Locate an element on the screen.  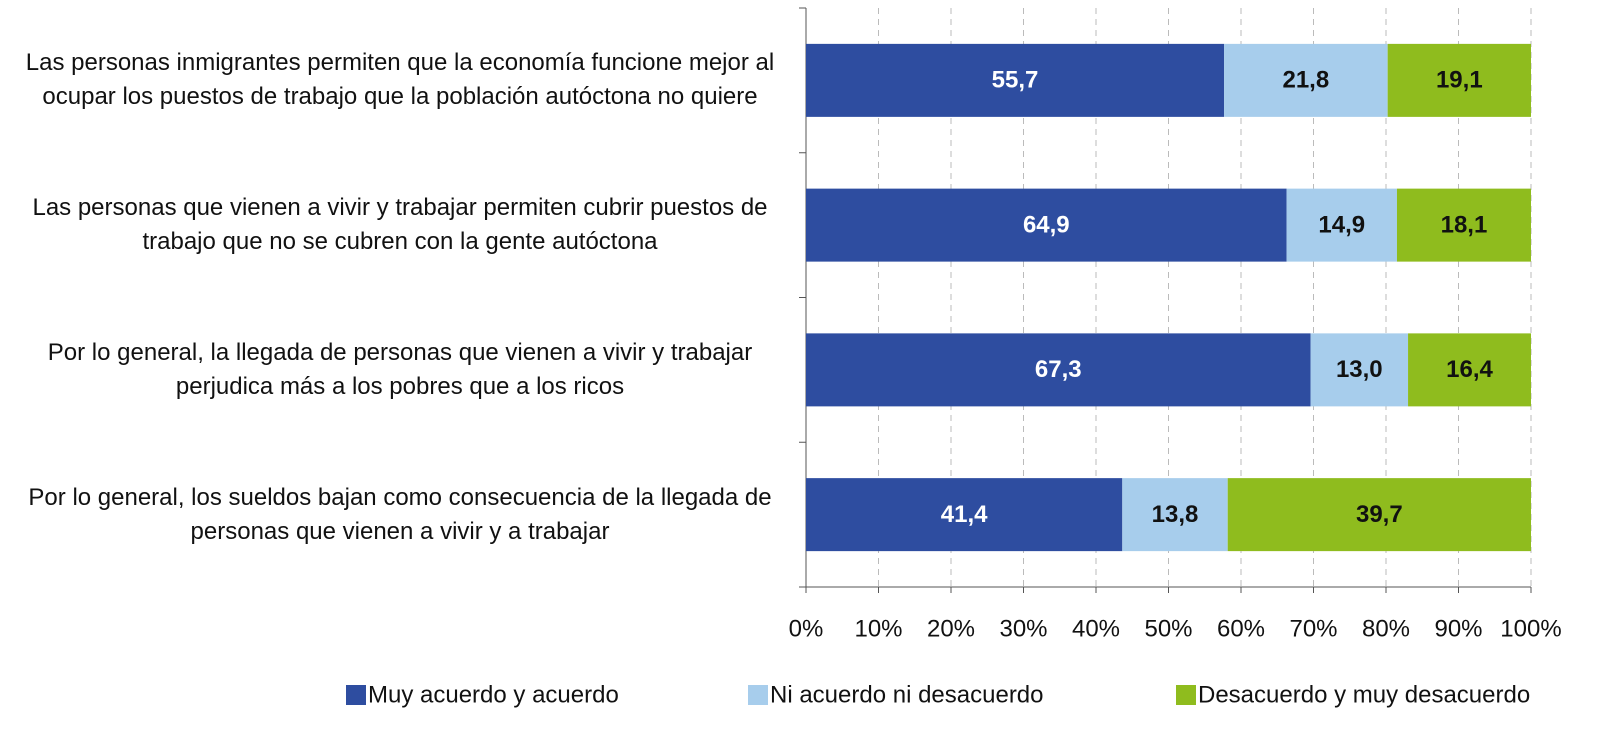
x-tick-label: 20% is located at coordinates (951, 628).